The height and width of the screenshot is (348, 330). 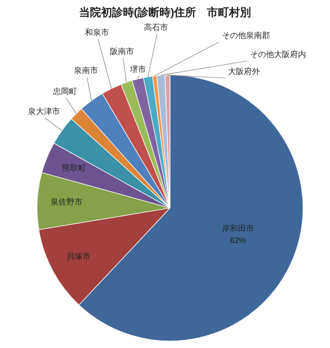 I want to click on slice-label: 貝塚市, so click(x=78, y=256).